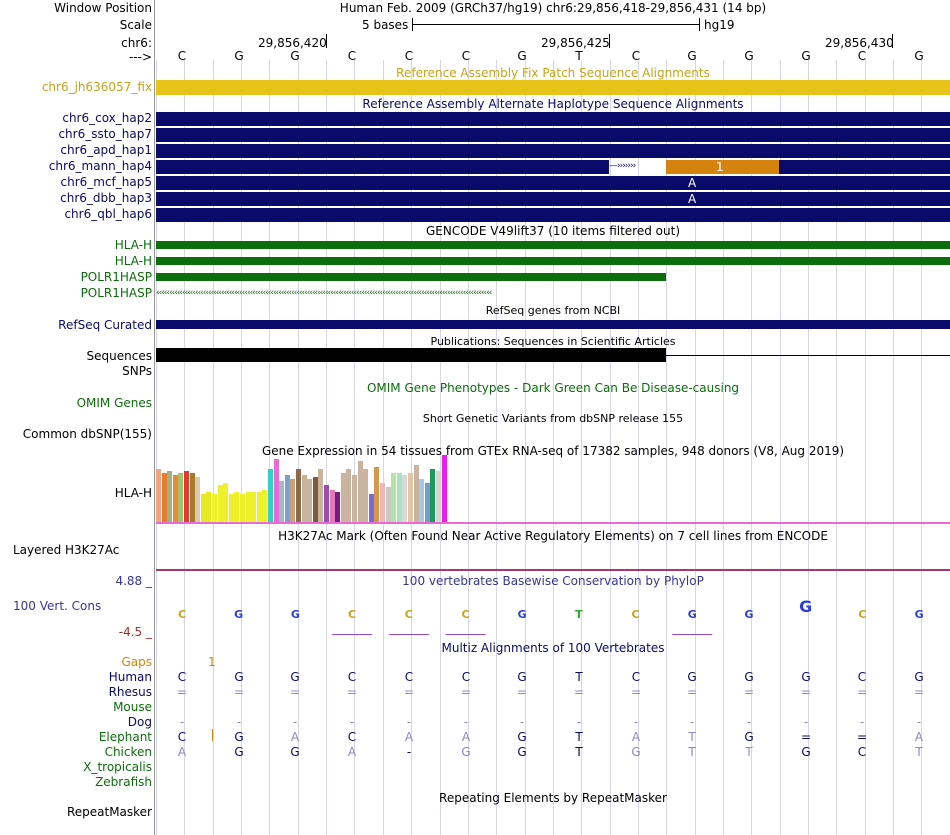 This screenshot has height=835, width=950. I want to click on multiz-species-label: Dog, so click(139, 722).